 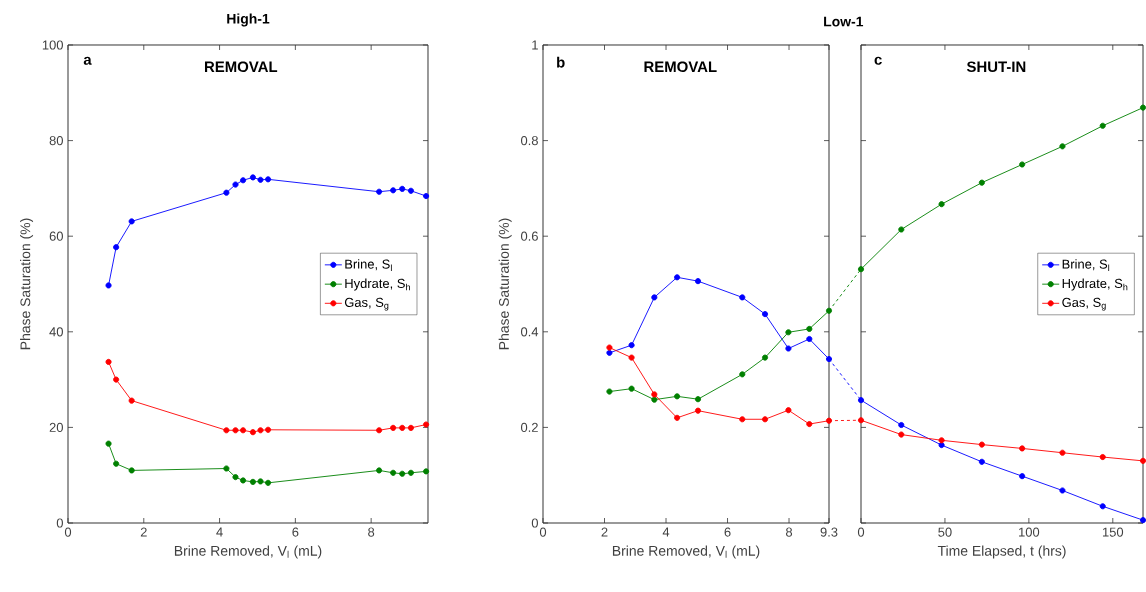 I want to click on y-tick-label: 0.8, so click(x=529, y=141).